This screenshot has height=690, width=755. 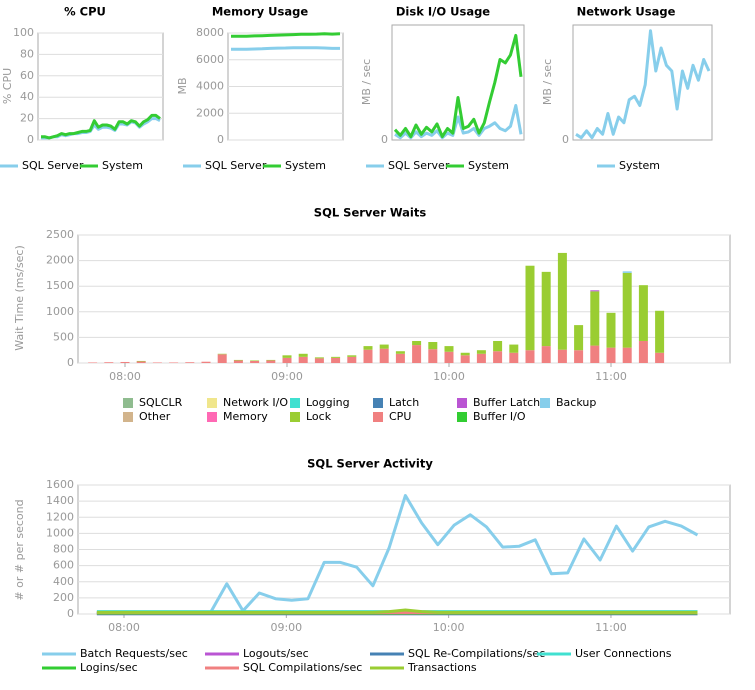 I want to click on y-tick-label: 1500, so click(x=60, y=285).